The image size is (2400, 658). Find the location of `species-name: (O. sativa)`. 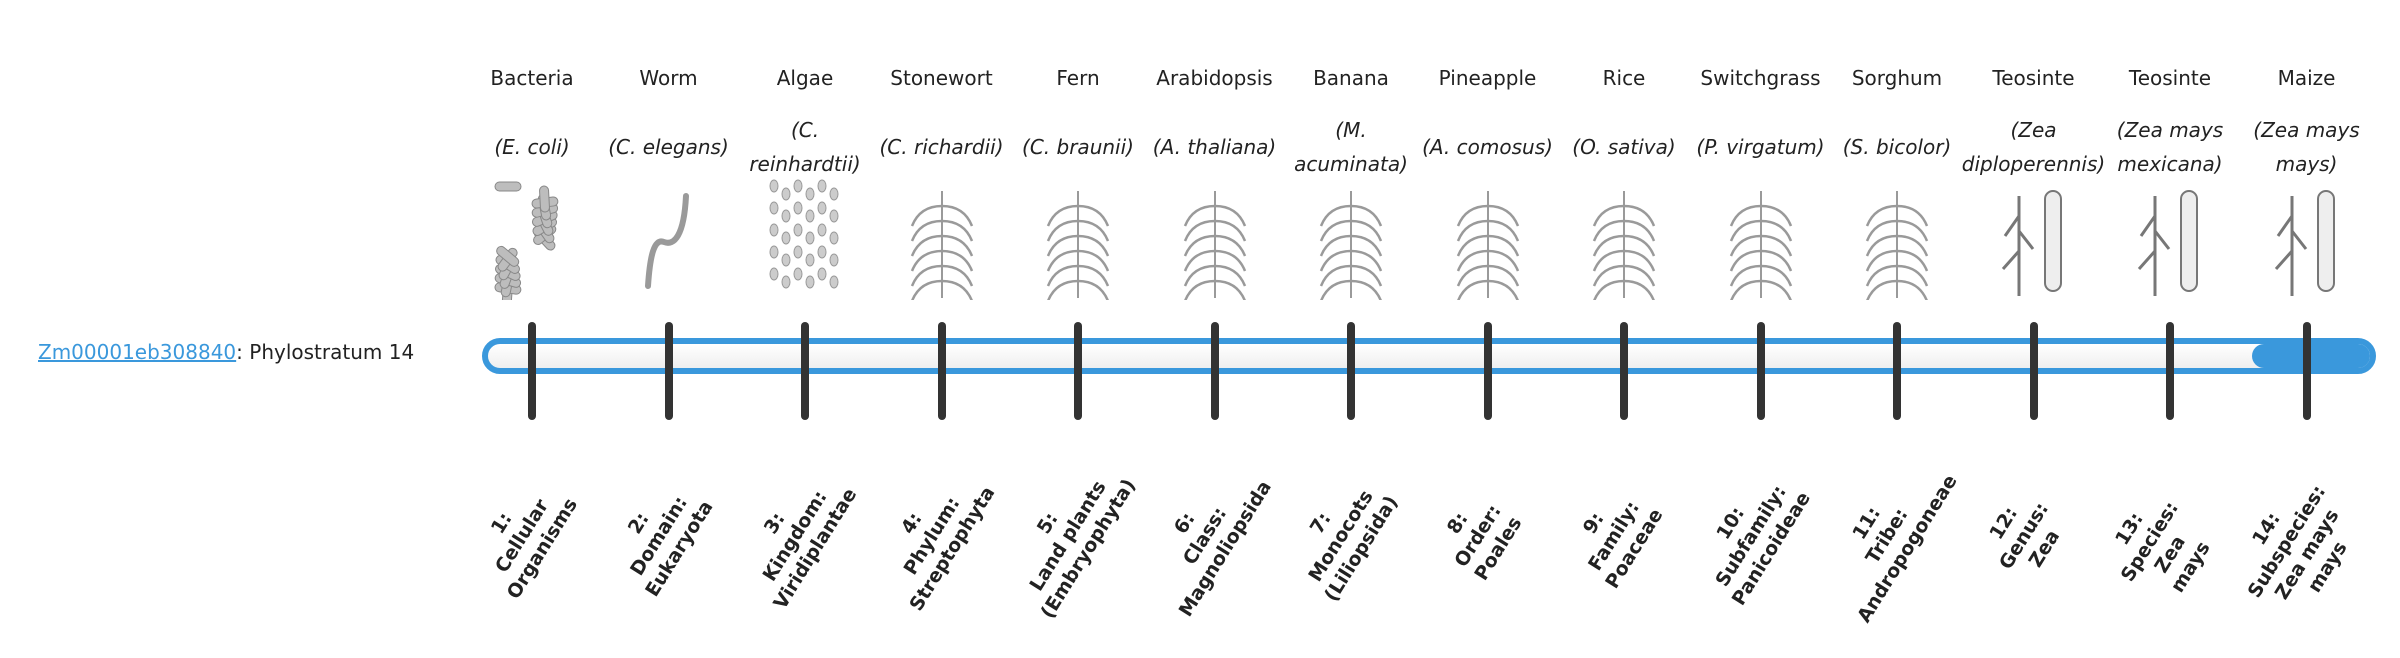

species-name: (O. sativa) is located at coordinates (1624, 147).